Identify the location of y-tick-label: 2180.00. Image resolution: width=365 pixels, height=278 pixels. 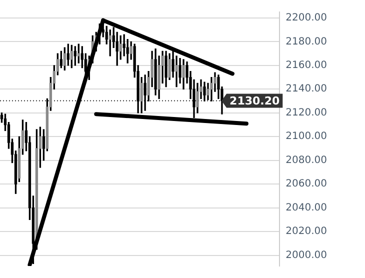
(307, 42).